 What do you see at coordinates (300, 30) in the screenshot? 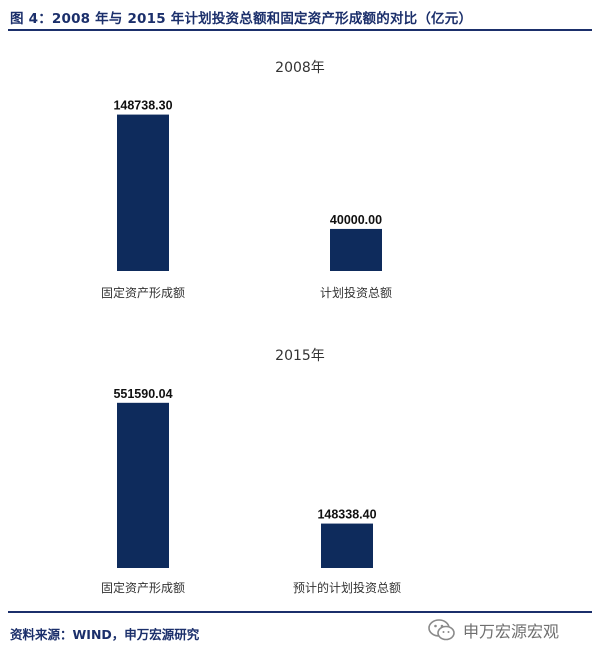
I see `top-rule` at bounding box center [300, 30].